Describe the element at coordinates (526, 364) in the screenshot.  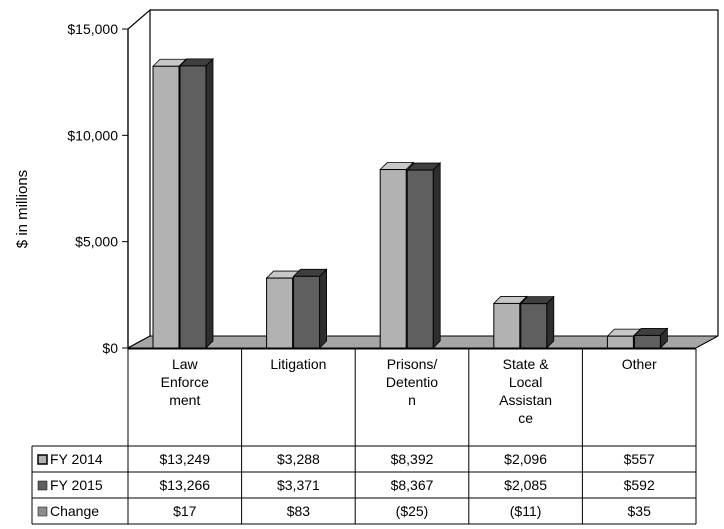
I see `category-label: State &` at that location.